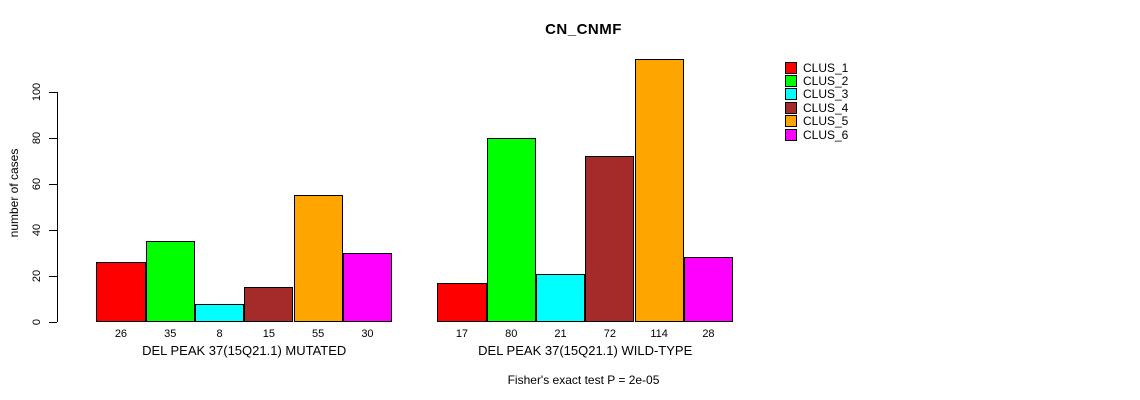  I want to click on chart-title: CN_CNMF, so click(583, 29).